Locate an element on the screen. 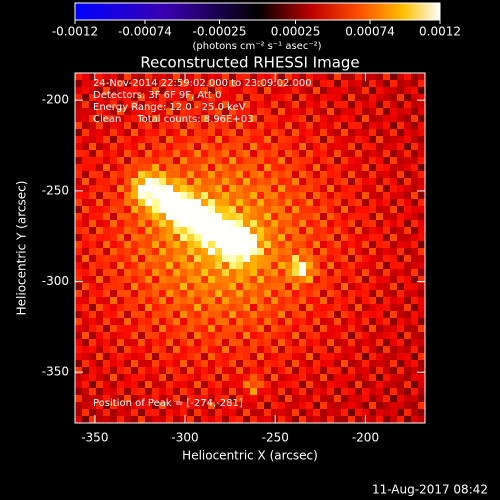 The image size is (500, 500). peak-label: Position of Peak = [-274,-281] is located at coordinates (168, 403).